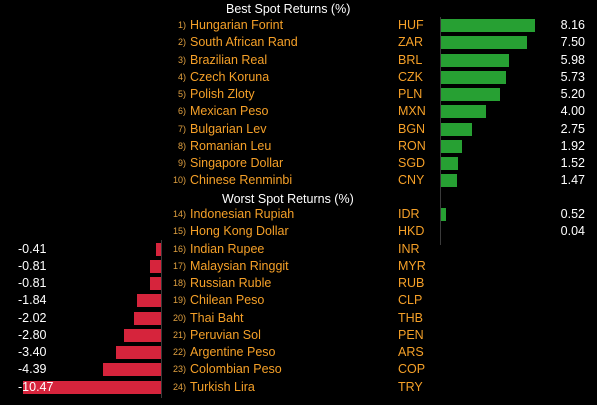 The width and height of the screenshot is (597, 405). What do you see at coordinates (231, 145) in the screenshot?
I see `currency-name: Romanian Leu` at bounding box center [231, 145].